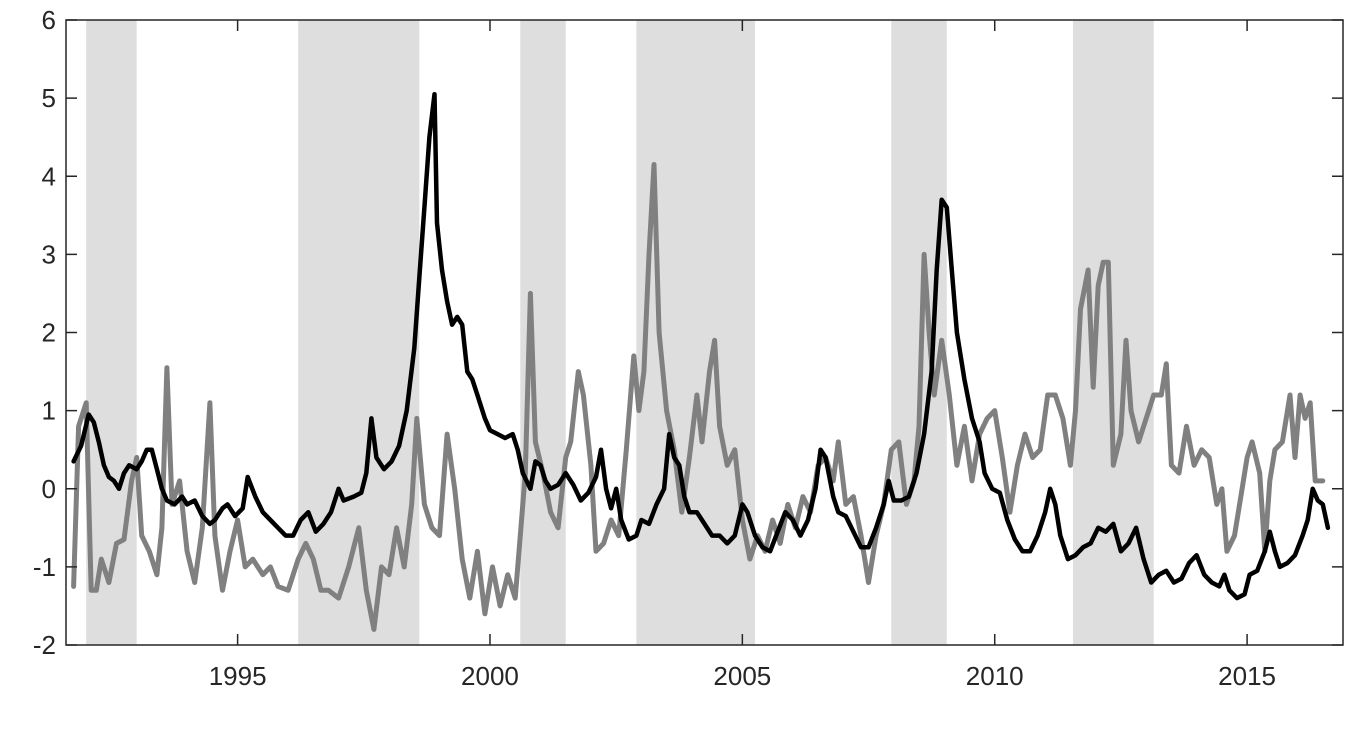  What do you see at coordinates (995, 676) in the screenshot?
I see `x-tick-label: 2010` at bounding box center [995, 676].